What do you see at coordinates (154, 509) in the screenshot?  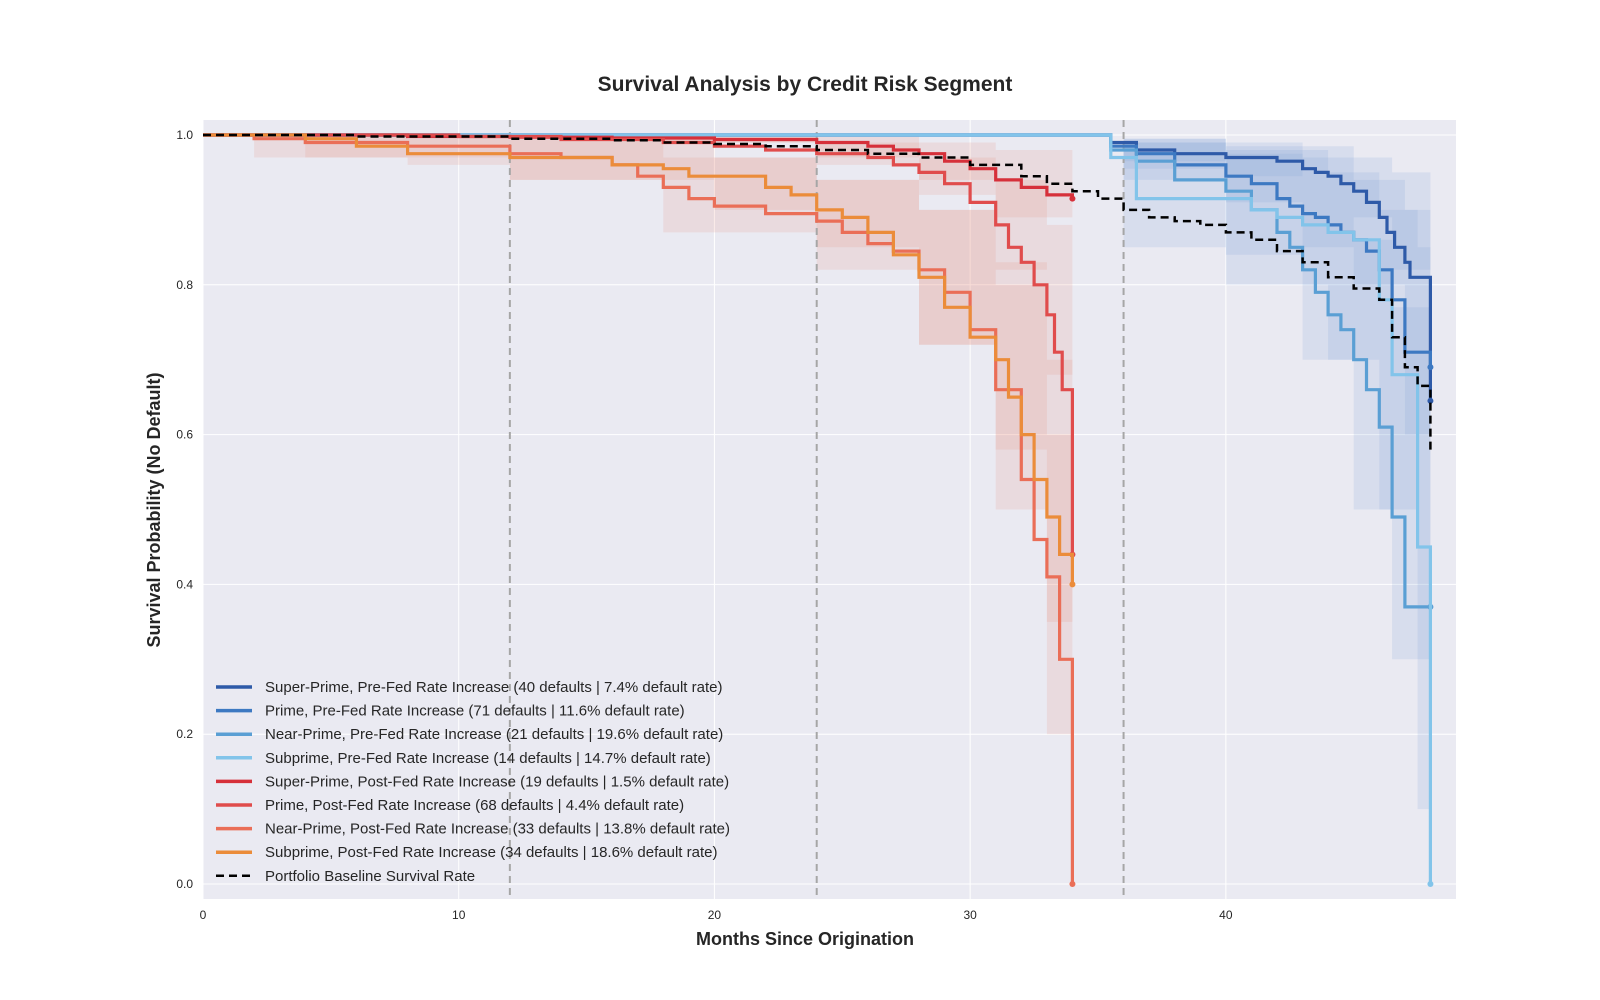 I see `y-axis-label: Survival Probability (No Default)` at bounding box center [154, 509].